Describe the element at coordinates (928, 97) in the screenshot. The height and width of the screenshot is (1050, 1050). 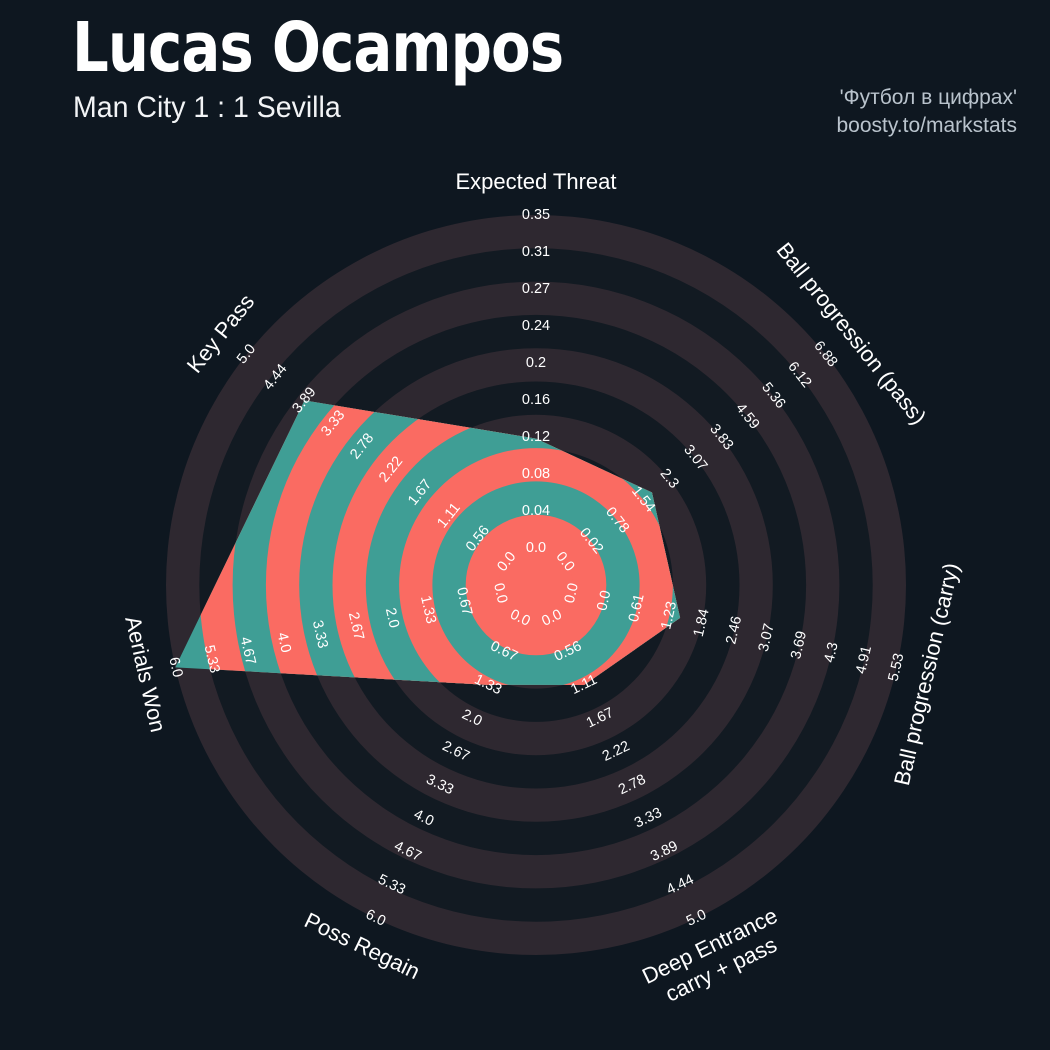
I see `brand-line-1: 'Футбол в цифрах'` at that location.